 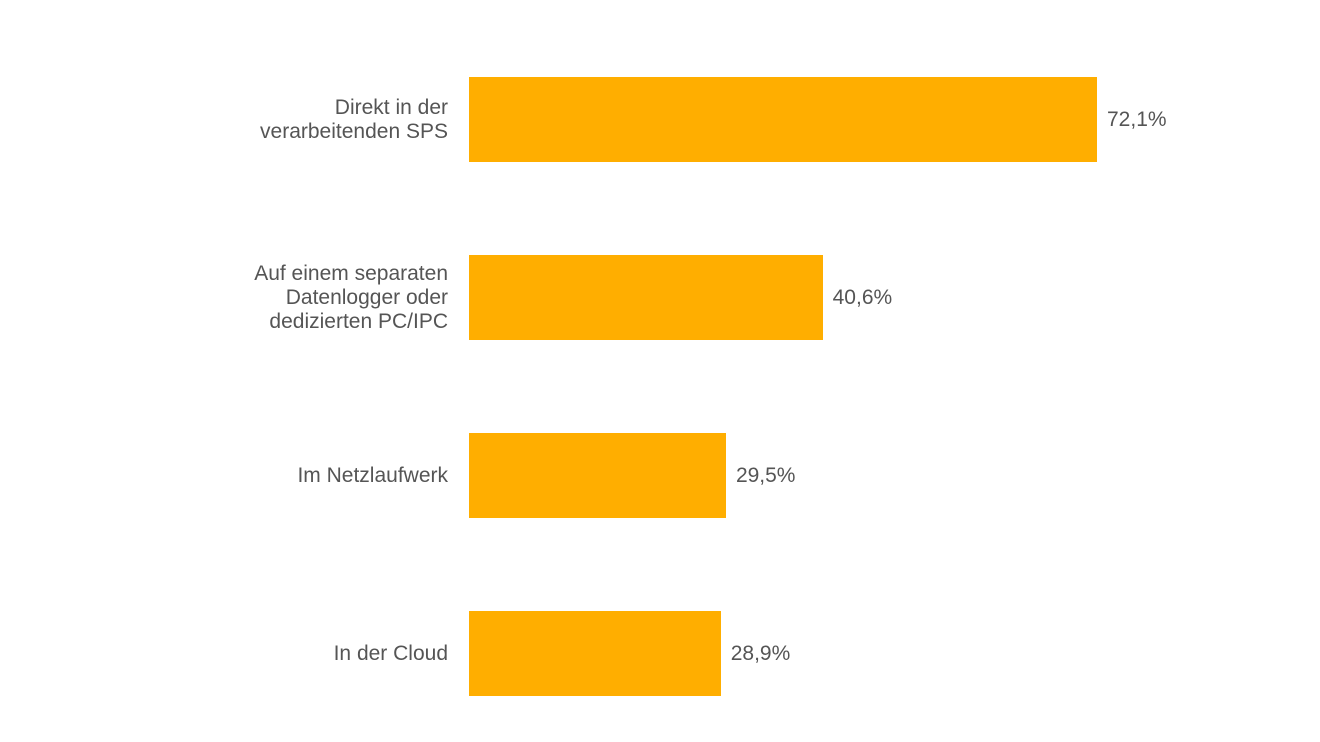 What do you see at coordinates (862, 297) in the screenshot?
I see `value-label-2: 40,6%` at bounding box center [862, 297].